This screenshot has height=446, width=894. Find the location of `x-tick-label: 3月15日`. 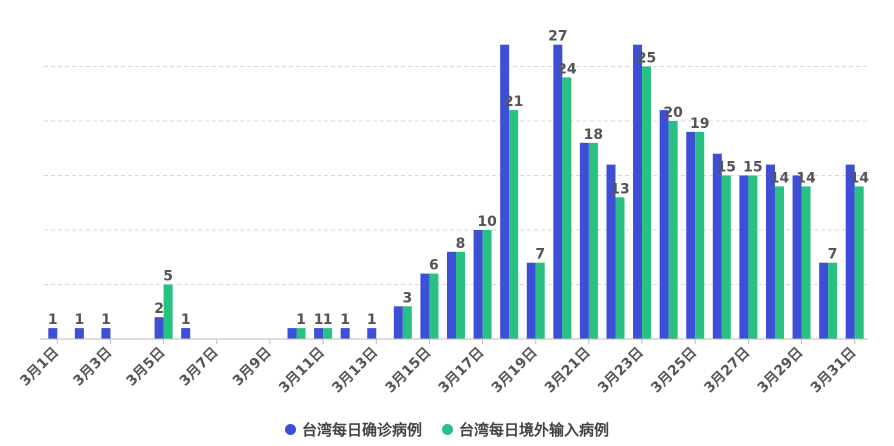

x-tick-label: 3月15日 is located at coordinates (408, 371).